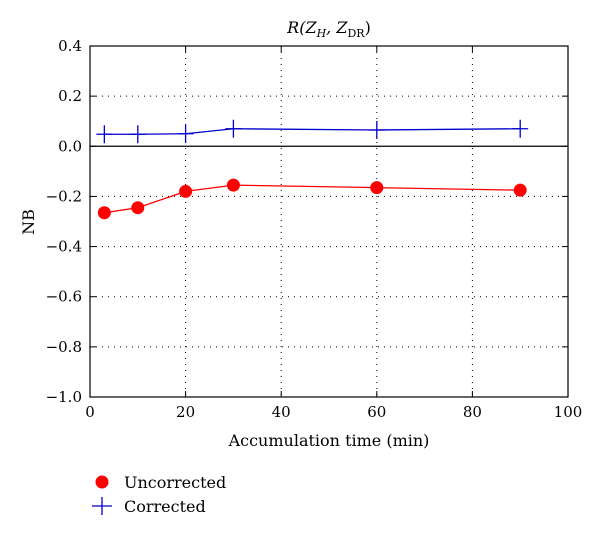 Image resolution: width=600 pixels, height=539 pixels. What do you see at coordinates (321, 33) in the screenshot?
I see `title-sub1: H` at bounding box center [321, 33].